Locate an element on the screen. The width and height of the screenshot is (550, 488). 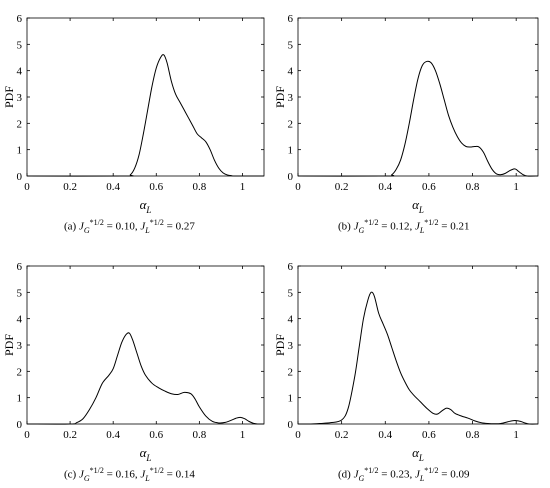
caption-jl: 0.09 is located at coordinates (460, 474).